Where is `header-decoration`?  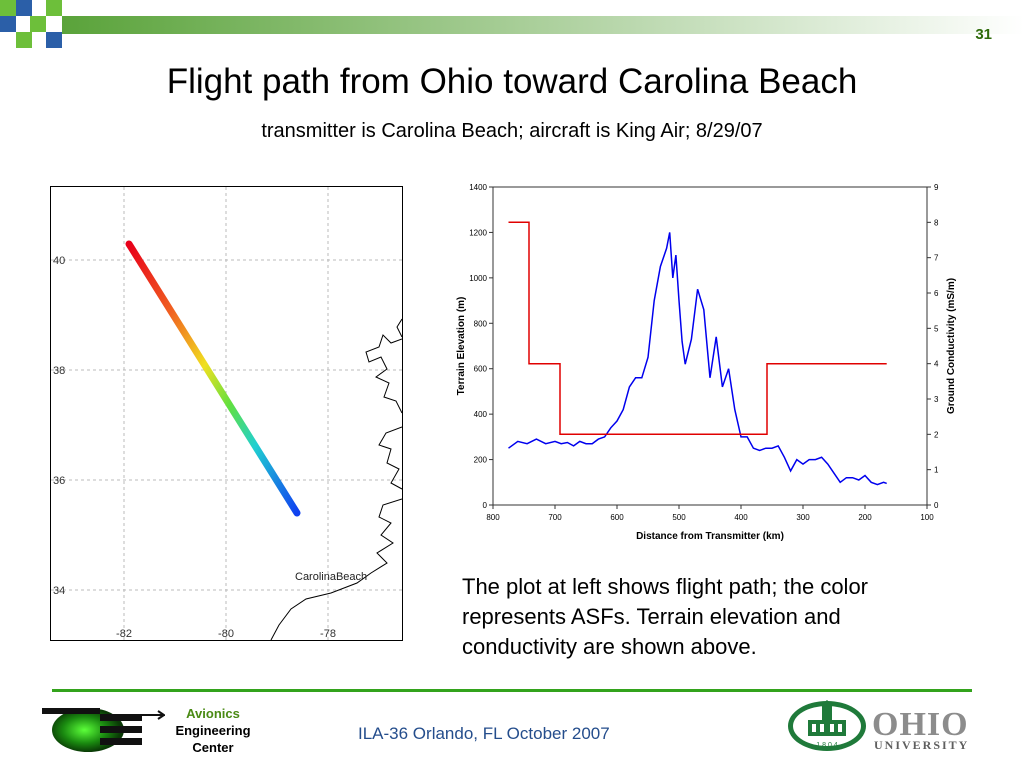
header-decoration is located at coordinates (512, 25).